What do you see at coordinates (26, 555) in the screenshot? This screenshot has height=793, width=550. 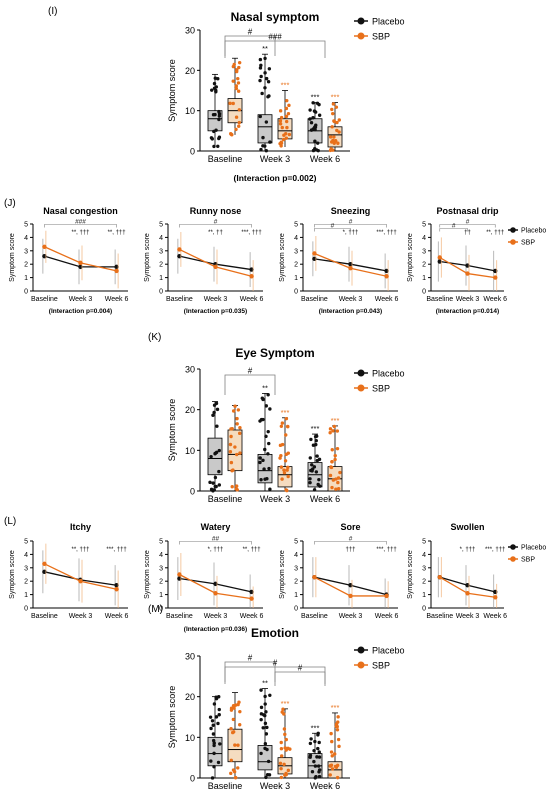 I see `y-tick-label: 4` at bounding box center [26, 555].